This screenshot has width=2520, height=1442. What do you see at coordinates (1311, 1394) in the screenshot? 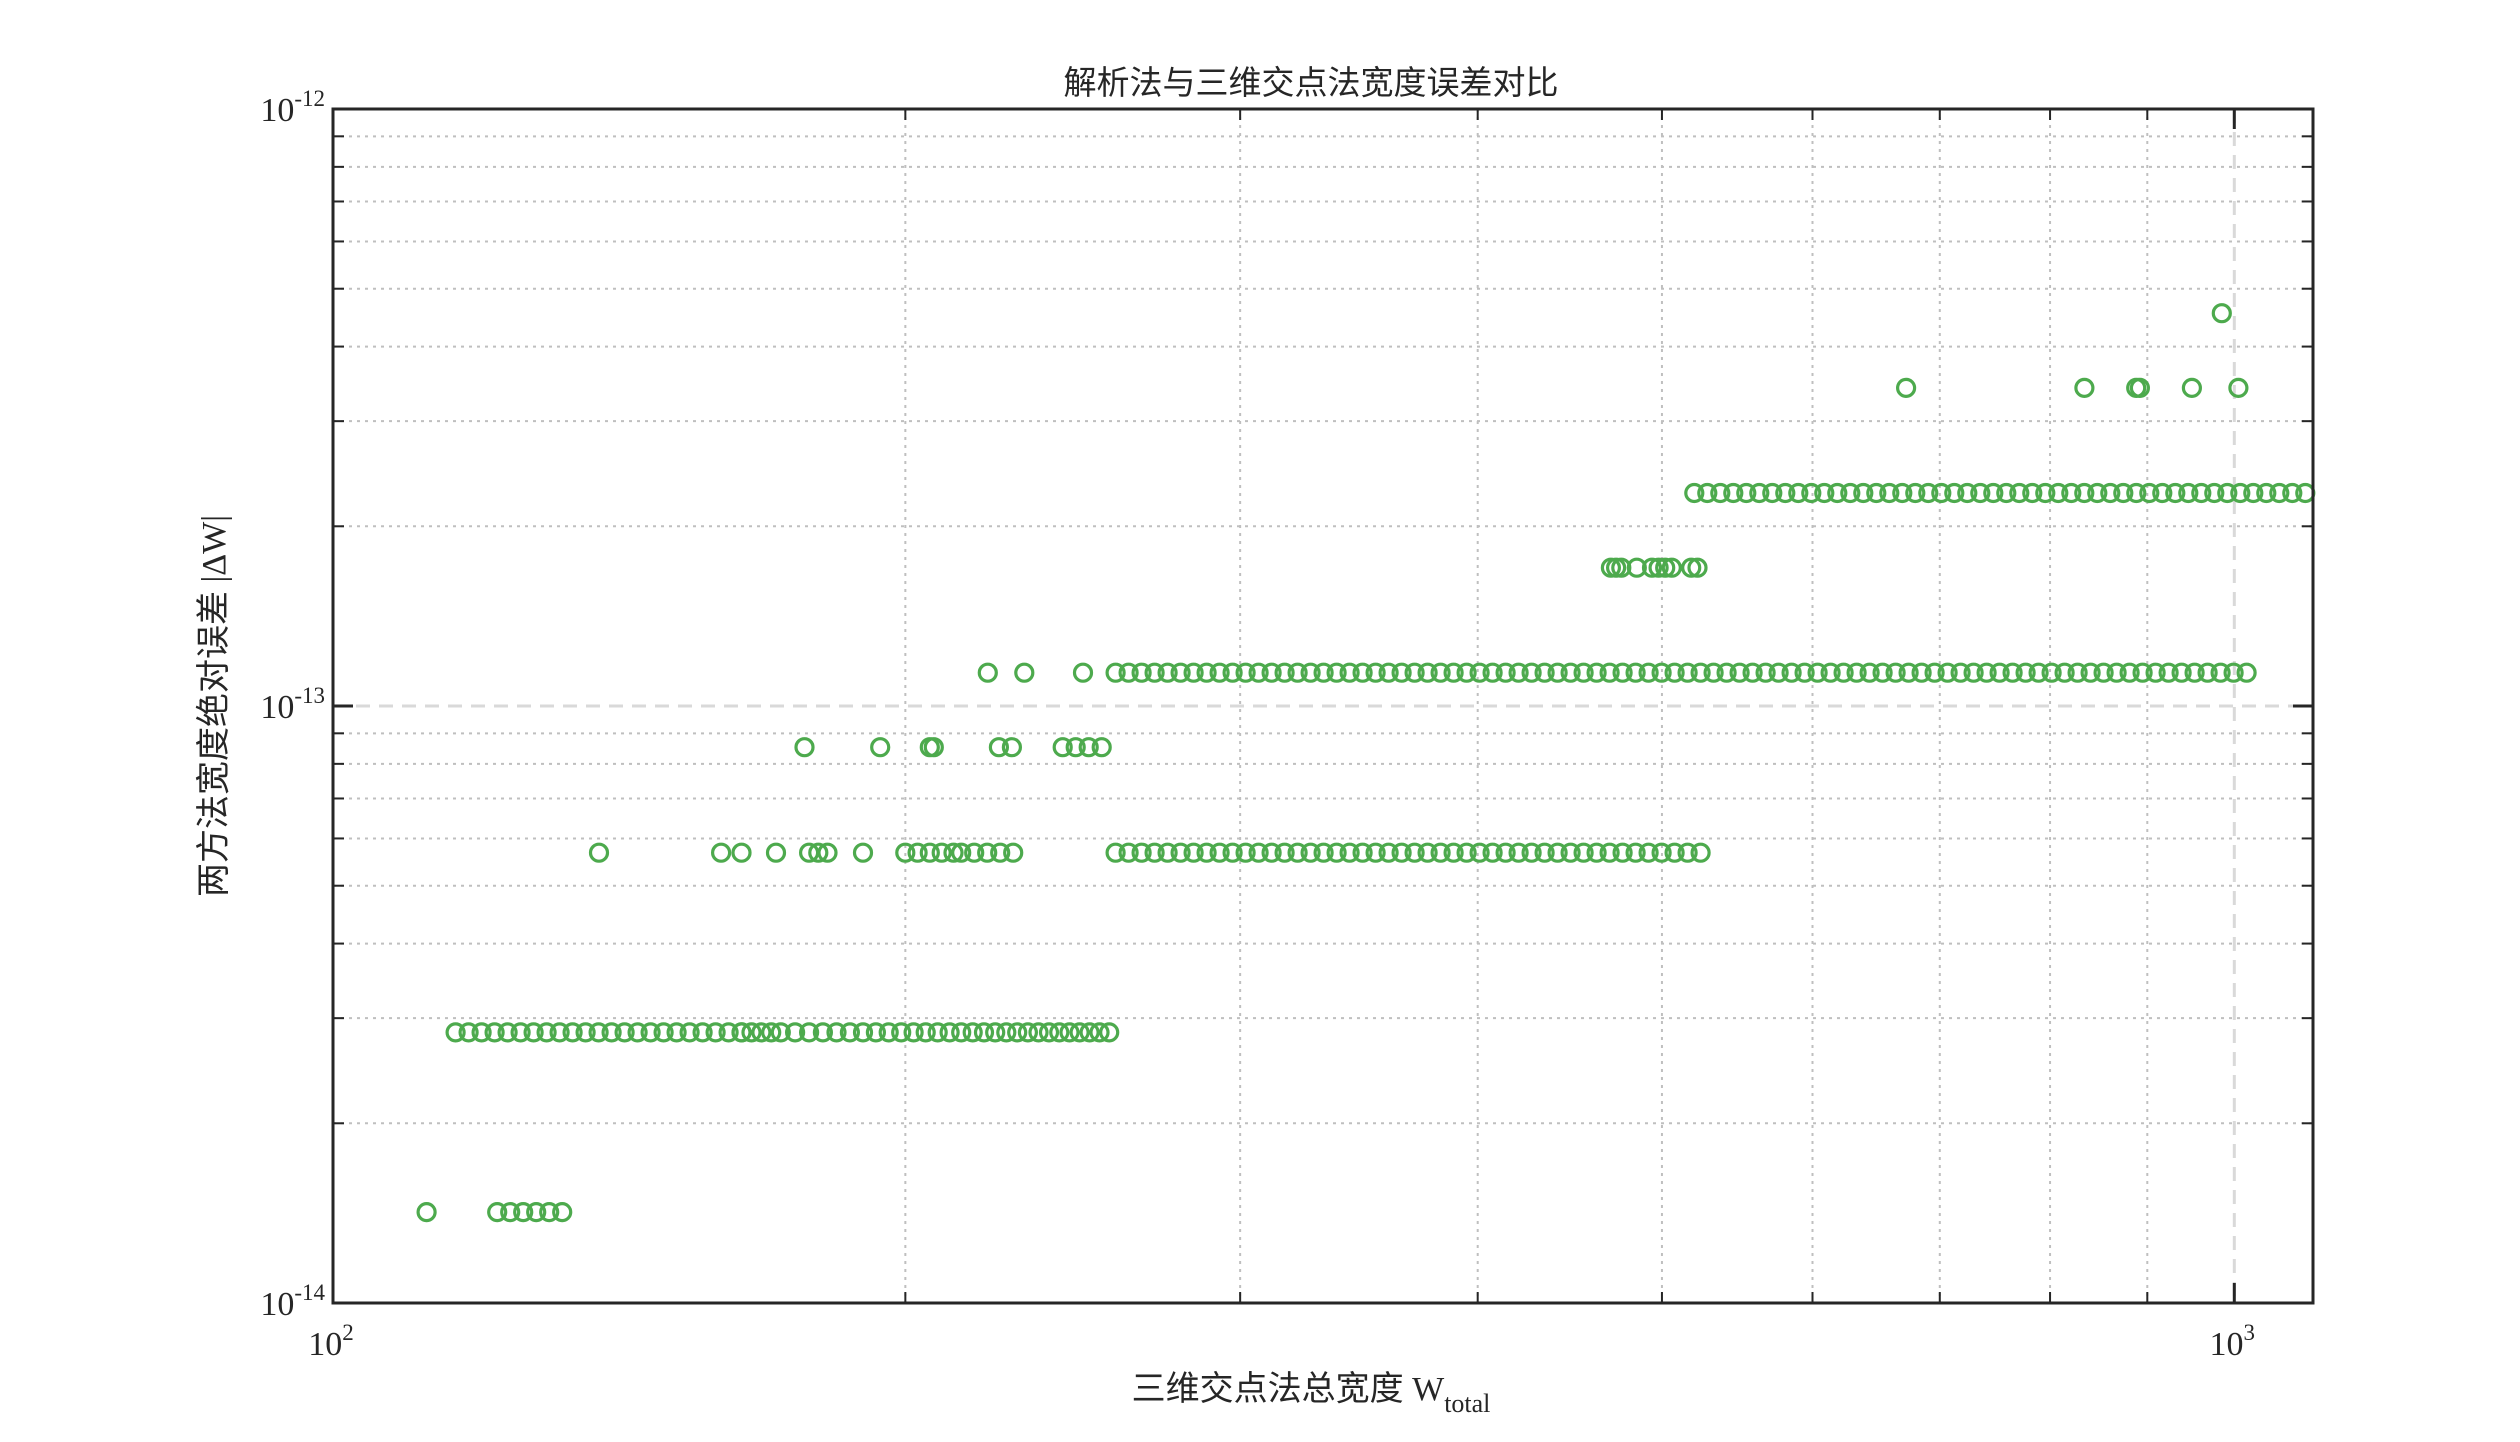
I see `x-axis-label: 三维交点法总宽度 Wtotal` at bounding box center [1311, 1394].